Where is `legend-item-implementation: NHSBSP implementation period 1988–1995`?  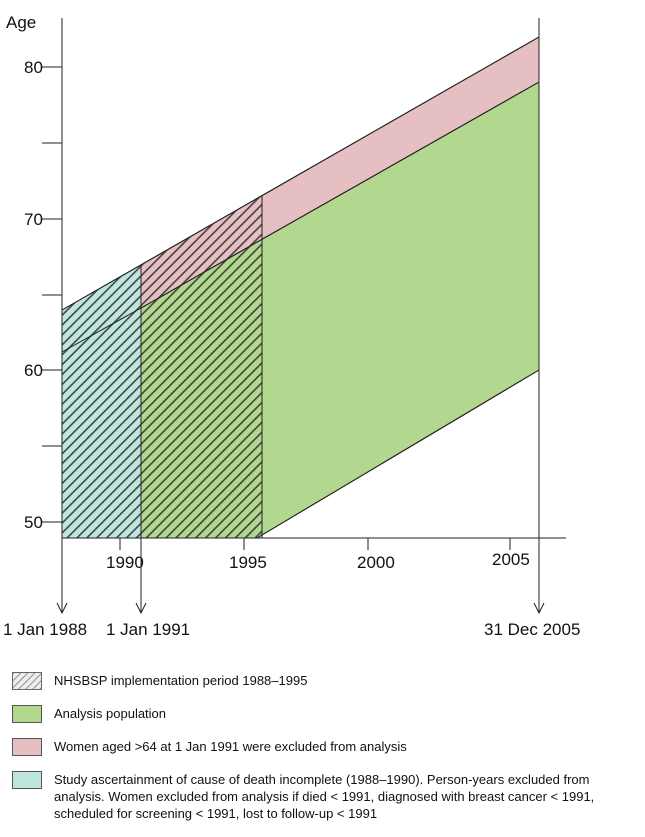 legend-item-implementation: NHSBSP implementation period 1988–1995 is located at coordinates (322, 681).